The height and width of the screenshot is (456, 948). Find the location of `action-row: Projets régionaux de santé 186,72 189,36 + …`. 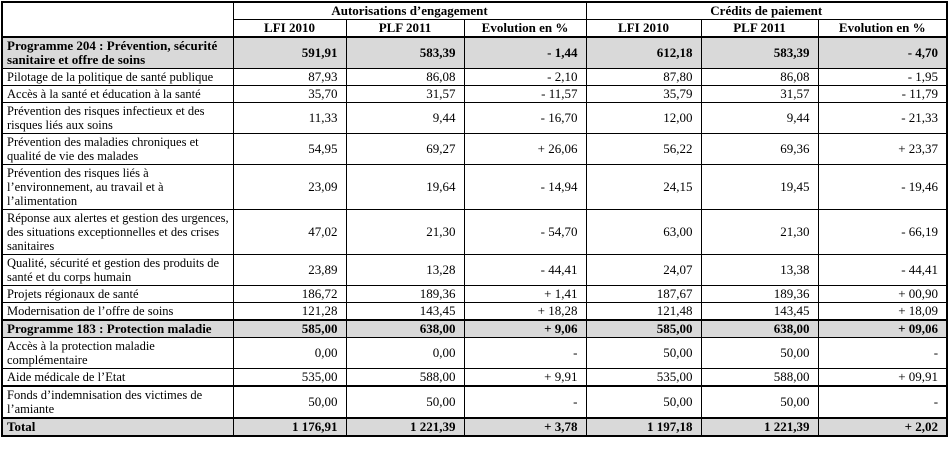

action-row: Projets régionaux de santé 186,72 189,36 + … is located at coordinates (474, 294).